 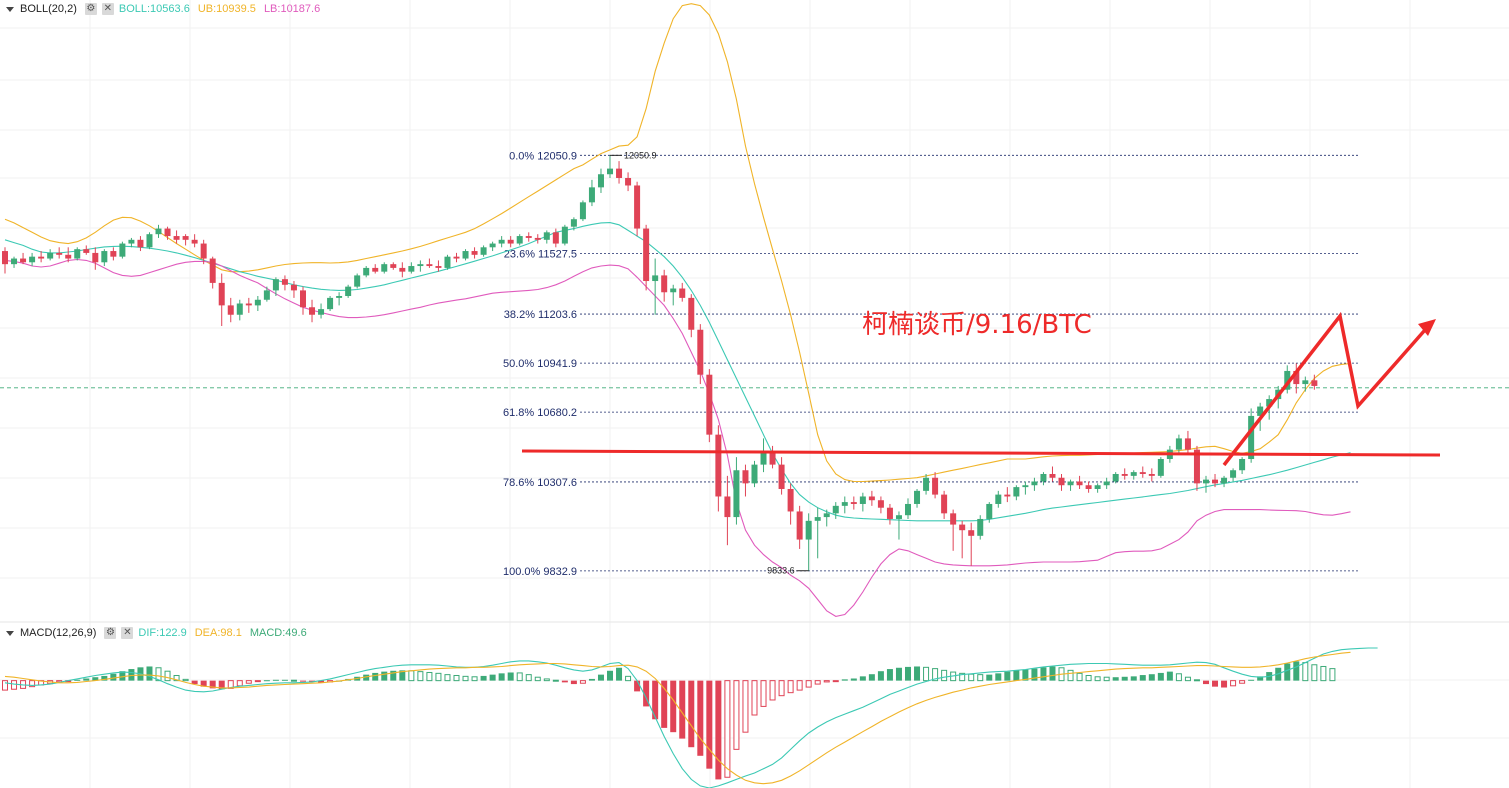 What do you see at coordinates (709, 363) in the screenshot?
I see `price-markers: 12050.9 9833.6` at bounding box center [709, 363].